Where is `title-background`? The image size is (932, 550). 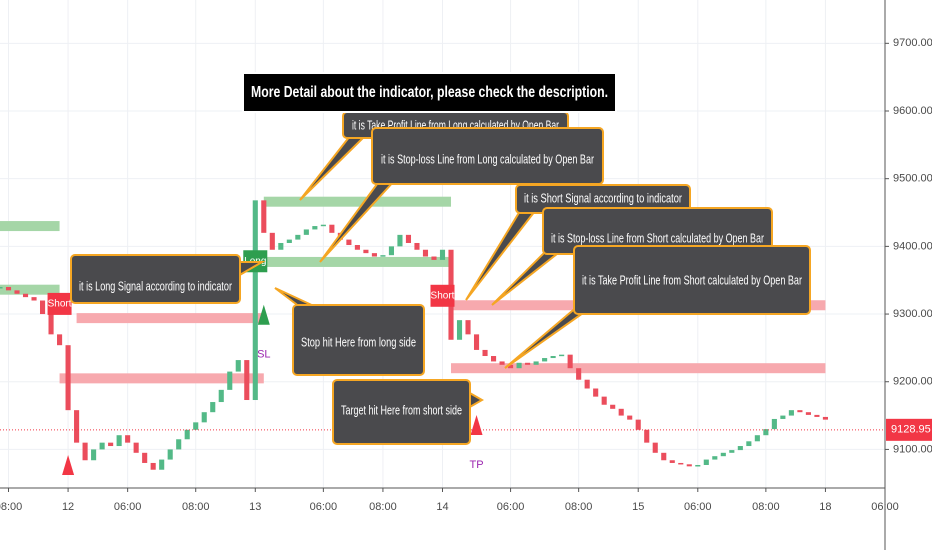 title-background is located at coordinates (429, 92).